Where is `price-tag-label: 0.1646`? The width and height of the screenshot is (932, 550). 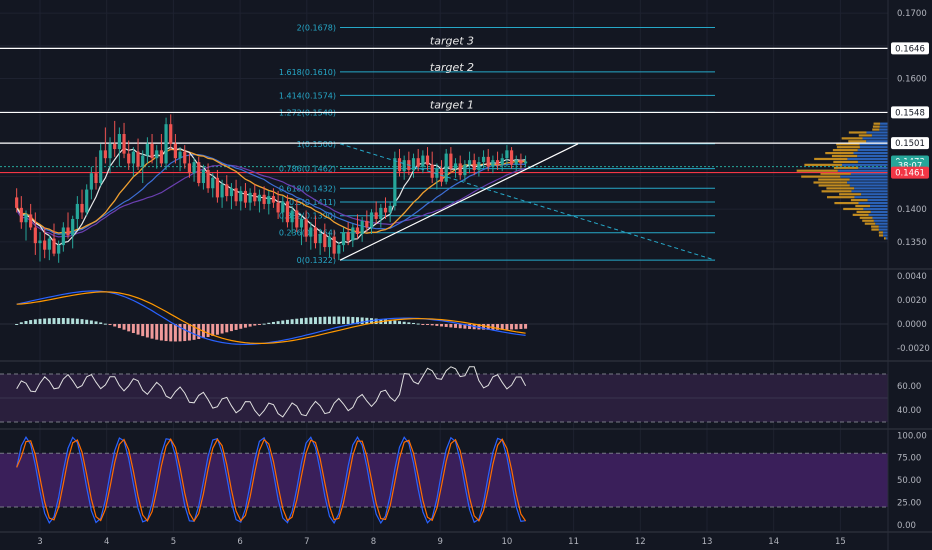
price-tag-label: 0.1646 is located at coordinates (910, 49).